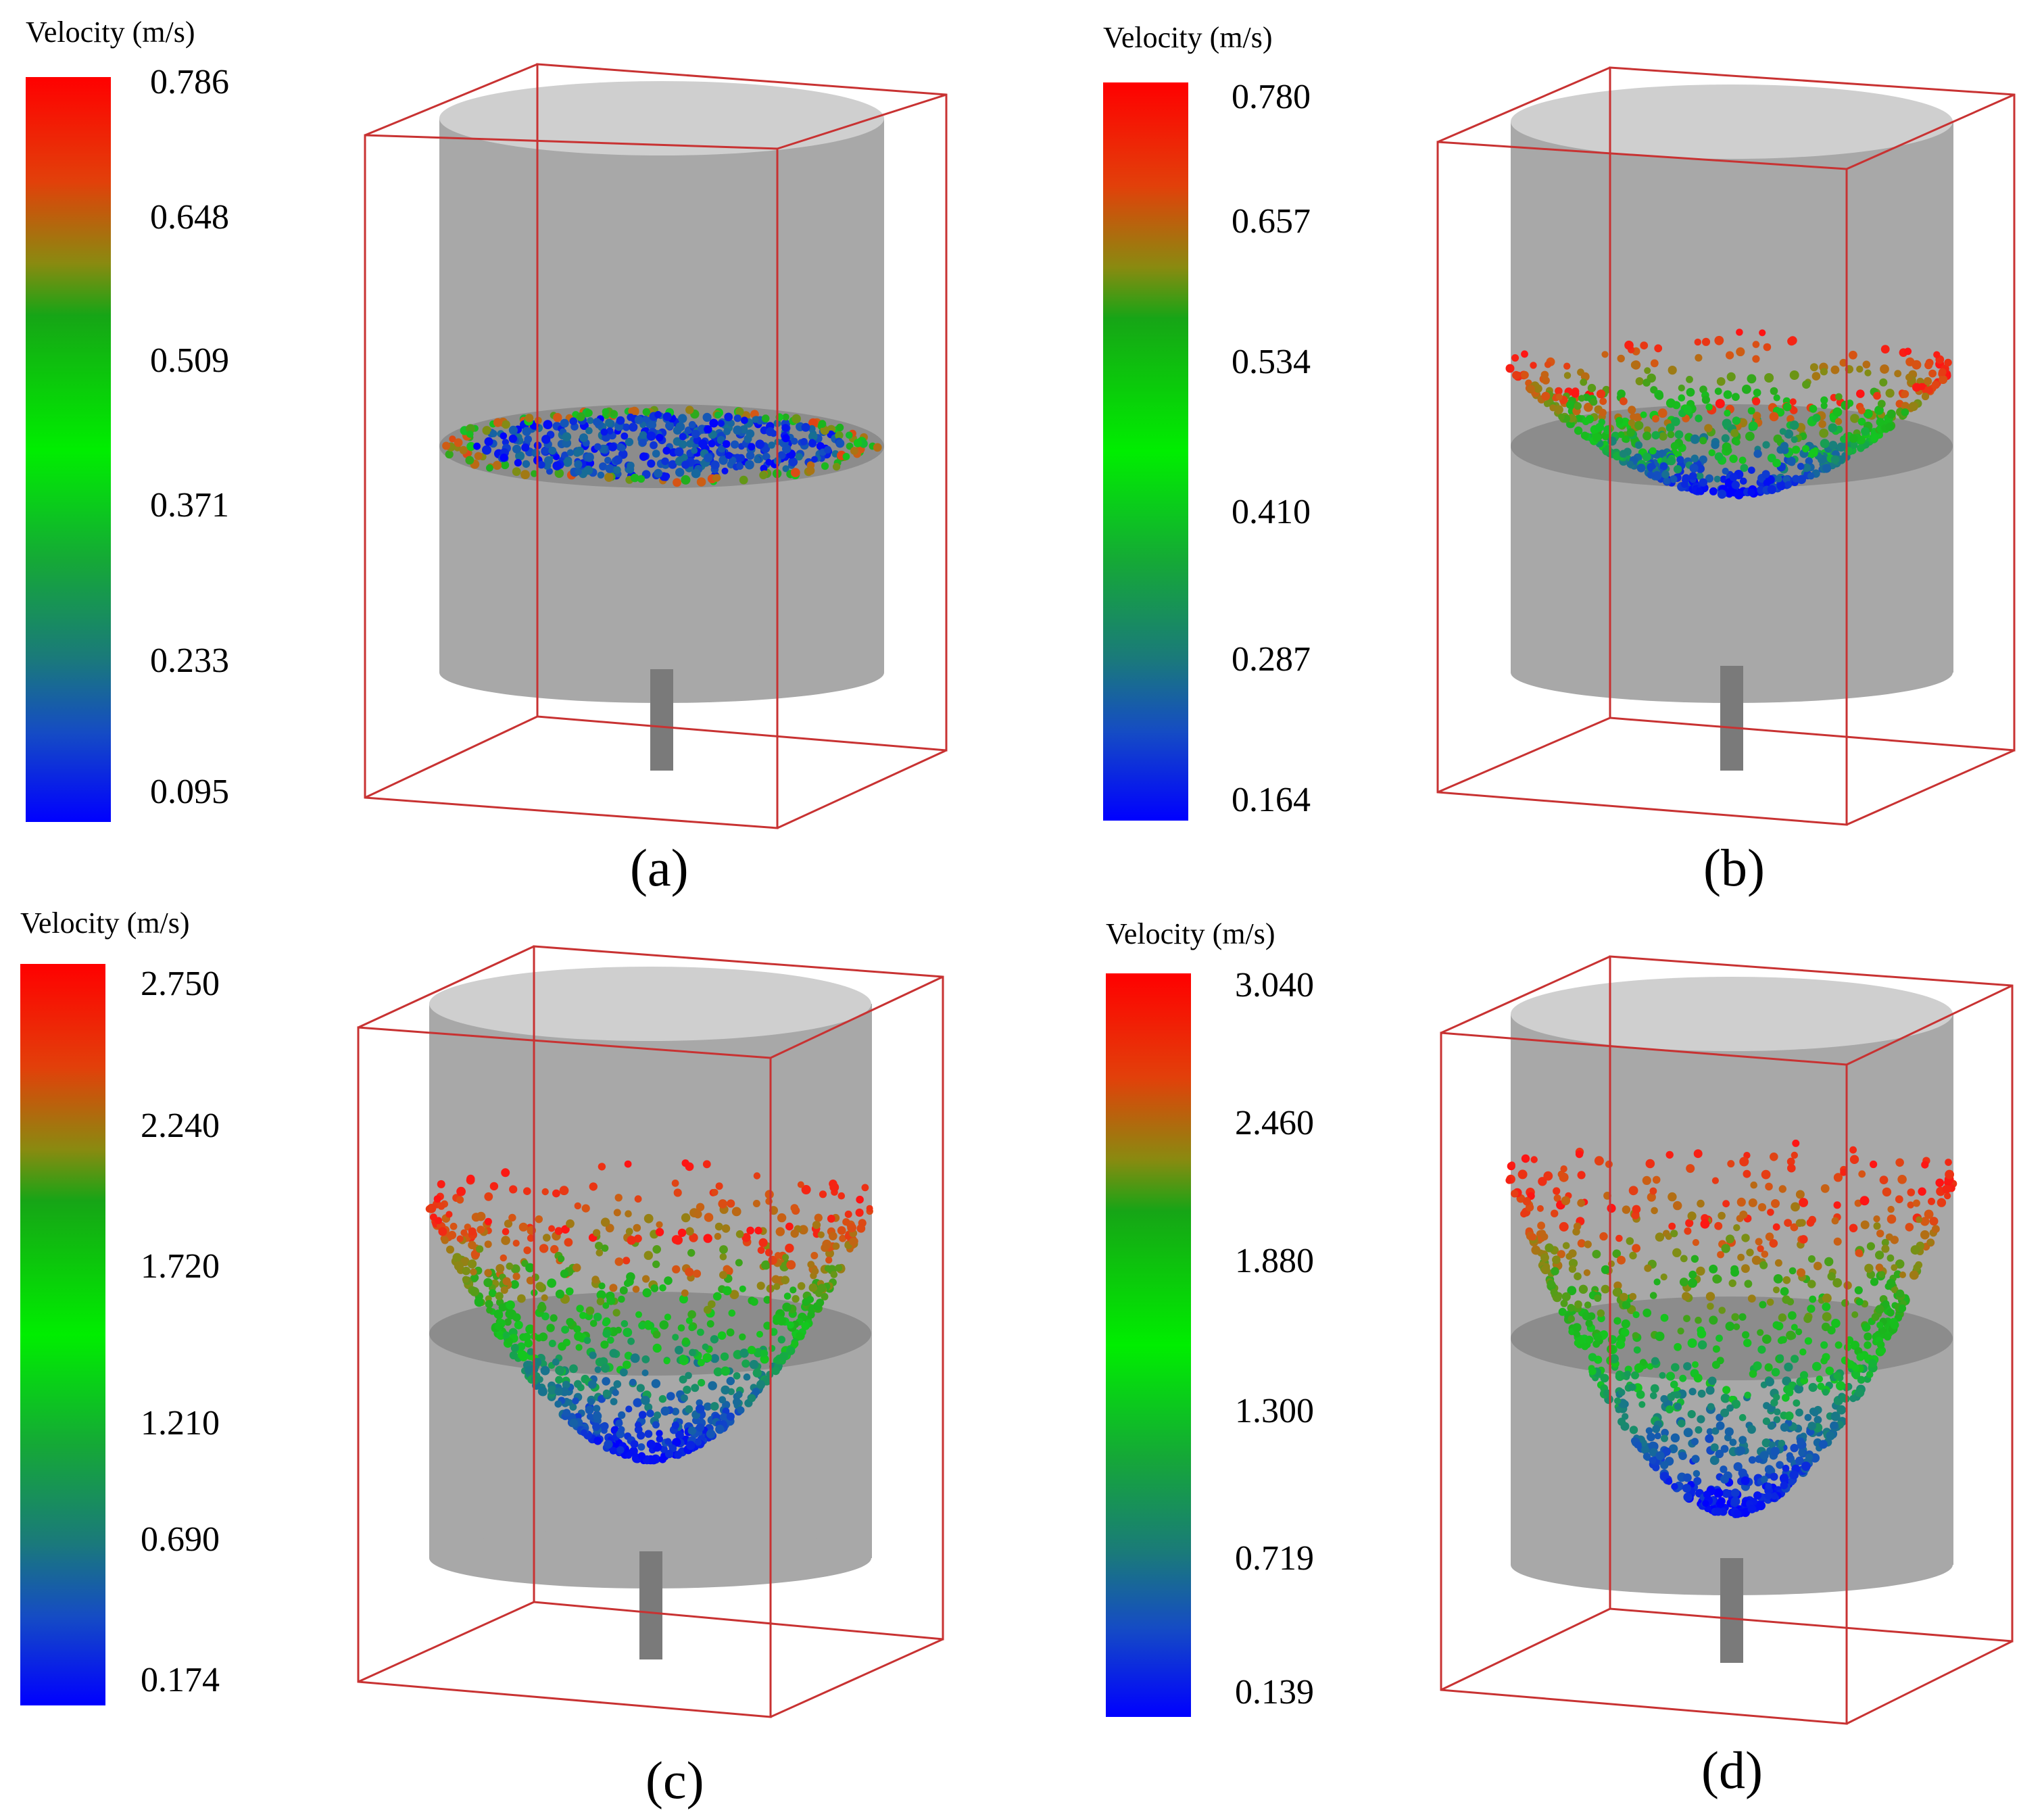 The width and height of the screenshot is (2044, 1819). Describe the element at coordinates (1274, 1123) in the screenshot. I see `legend-tick: 2.460` at that location.